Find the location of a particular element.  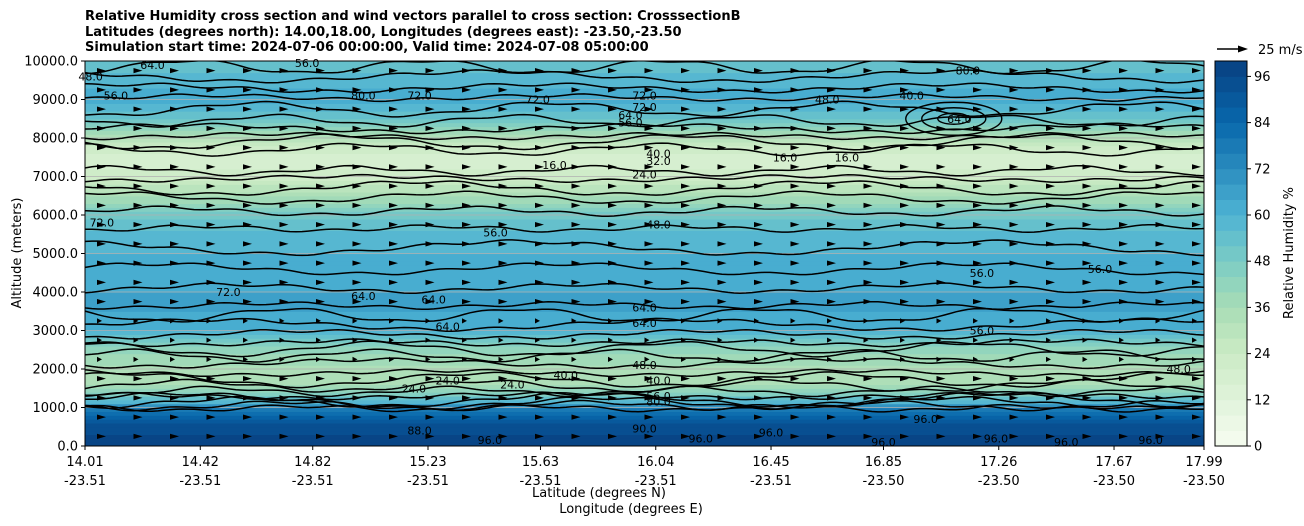

y-tick-label: 10000.0 is located at coordinates (51, 62).